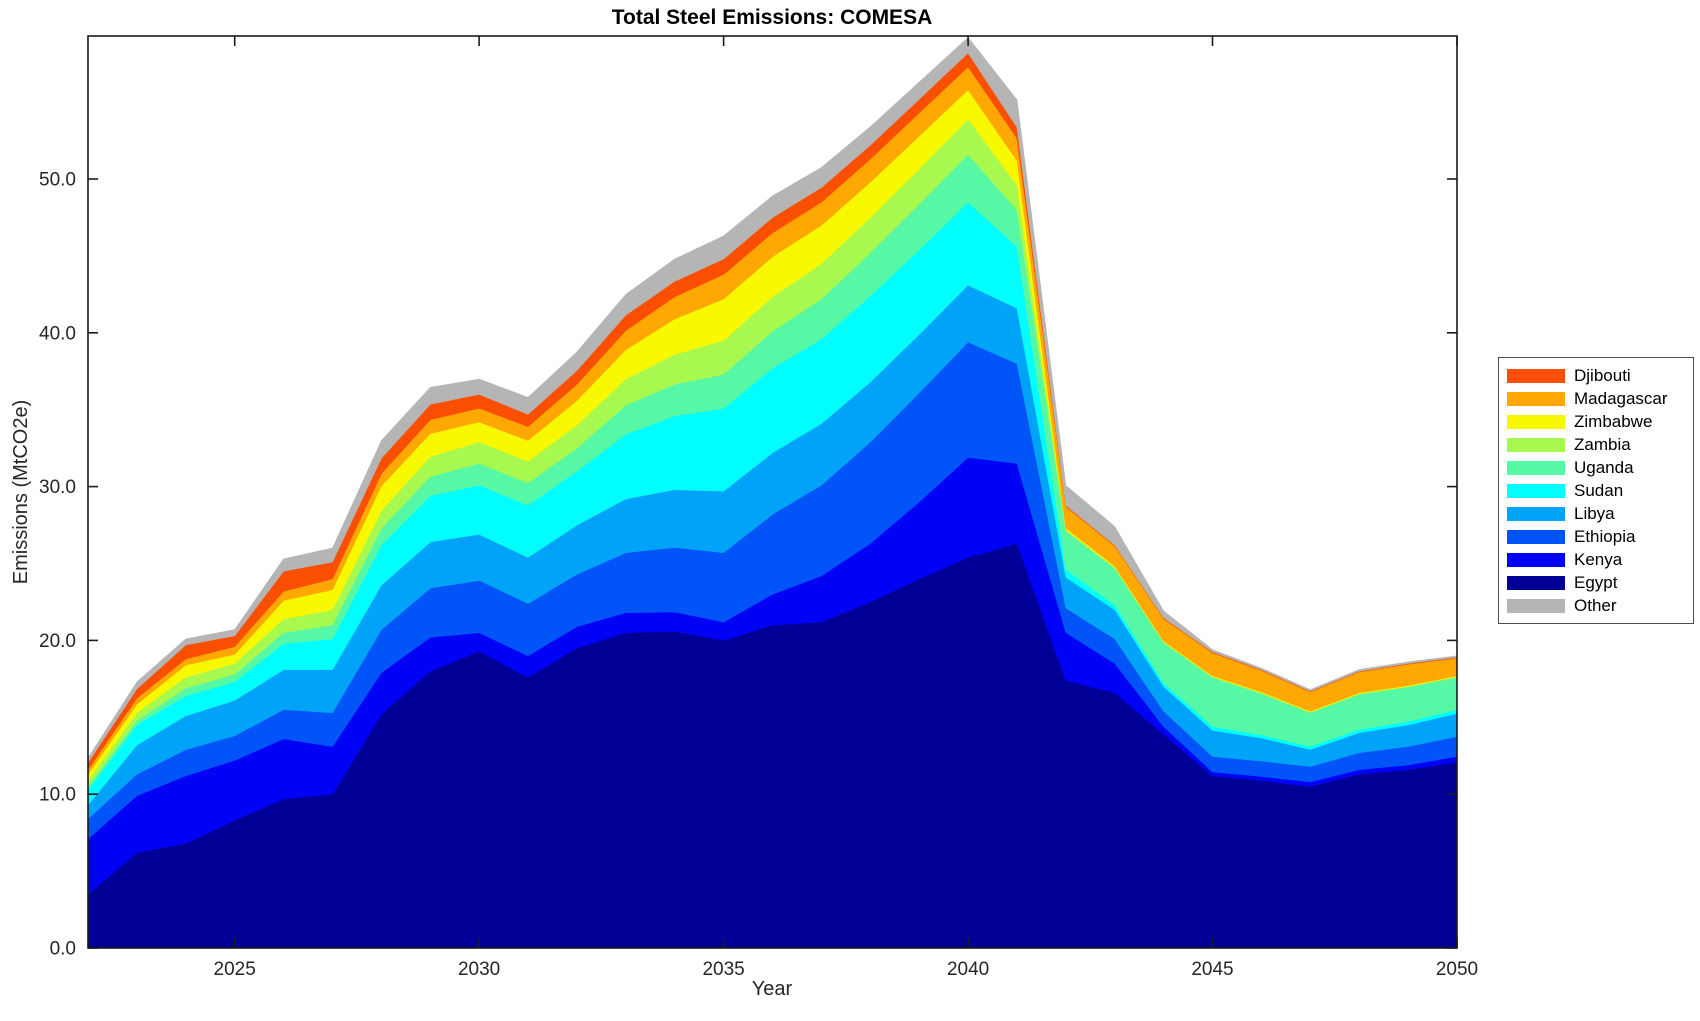 The width and height of the screenshot is (1700, 1021). I want to click on legend-item-egypt: Egypt, so click(1600, 582).